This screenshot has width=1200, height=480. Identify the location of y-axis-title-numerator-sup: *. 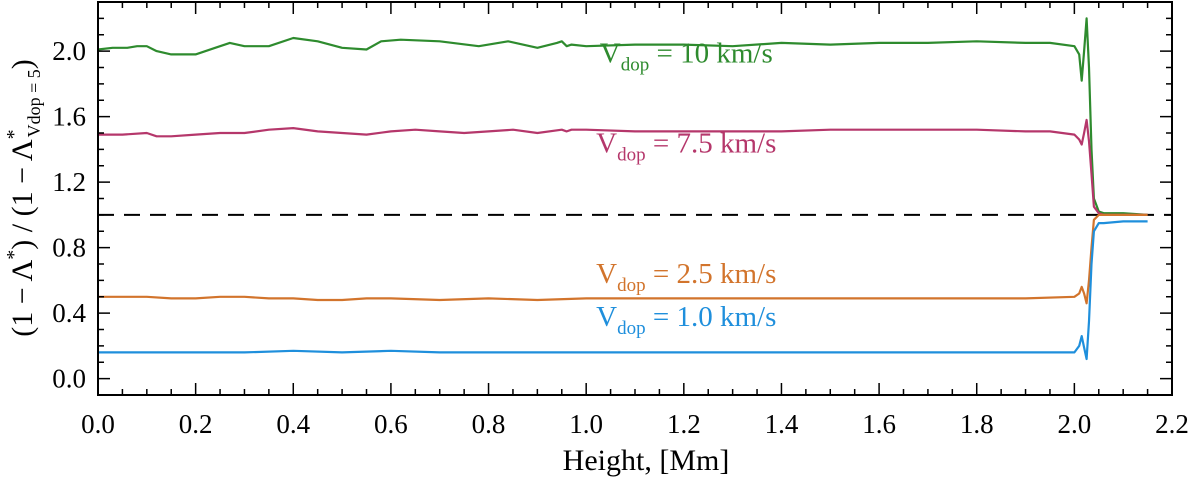
(14, 255).